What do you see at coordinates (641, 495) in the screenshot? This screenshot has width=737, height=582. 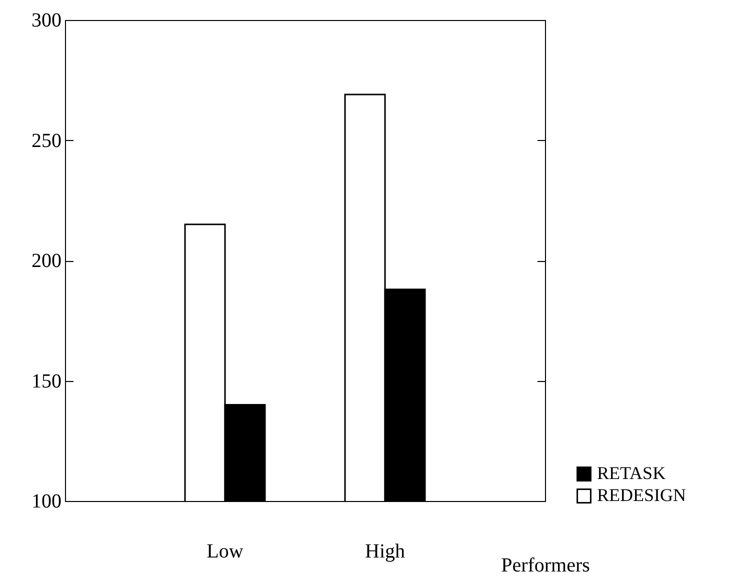 I see `legend-label: REDESIGN` at bounding box center [641, 495].